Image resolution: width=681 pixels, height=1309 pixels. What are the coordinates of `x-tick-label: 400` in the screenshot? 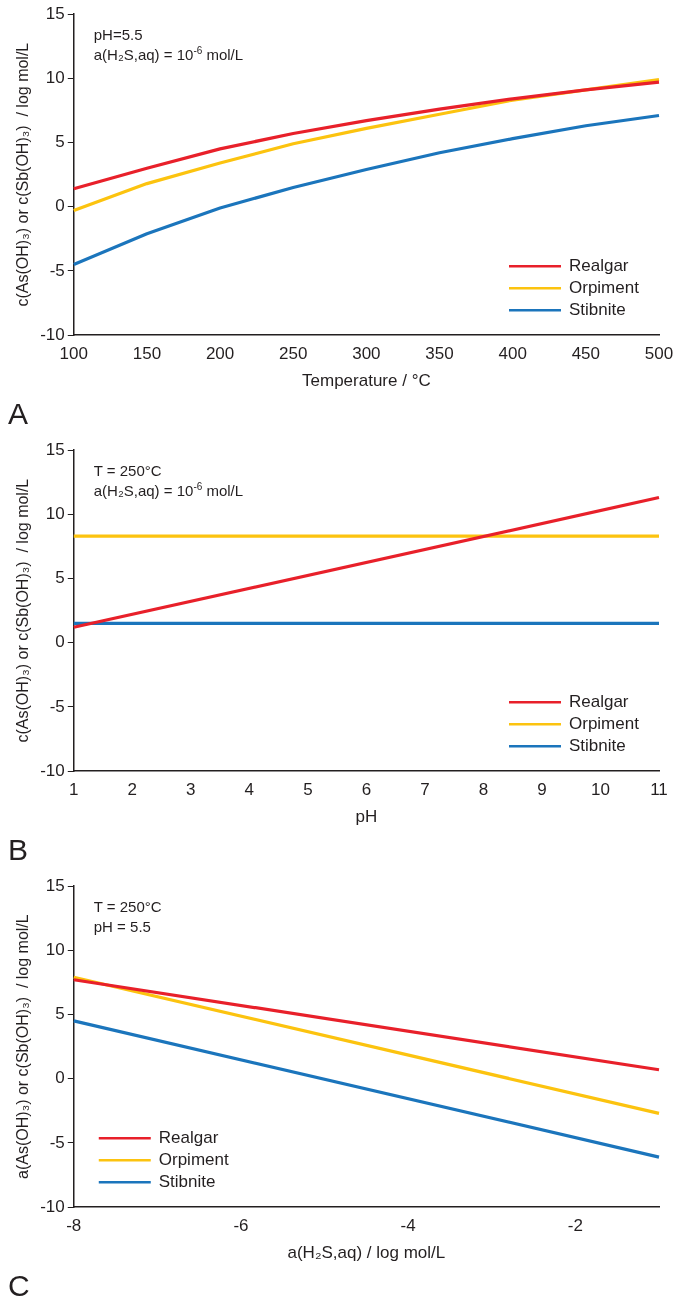 It's located at (512, 354).